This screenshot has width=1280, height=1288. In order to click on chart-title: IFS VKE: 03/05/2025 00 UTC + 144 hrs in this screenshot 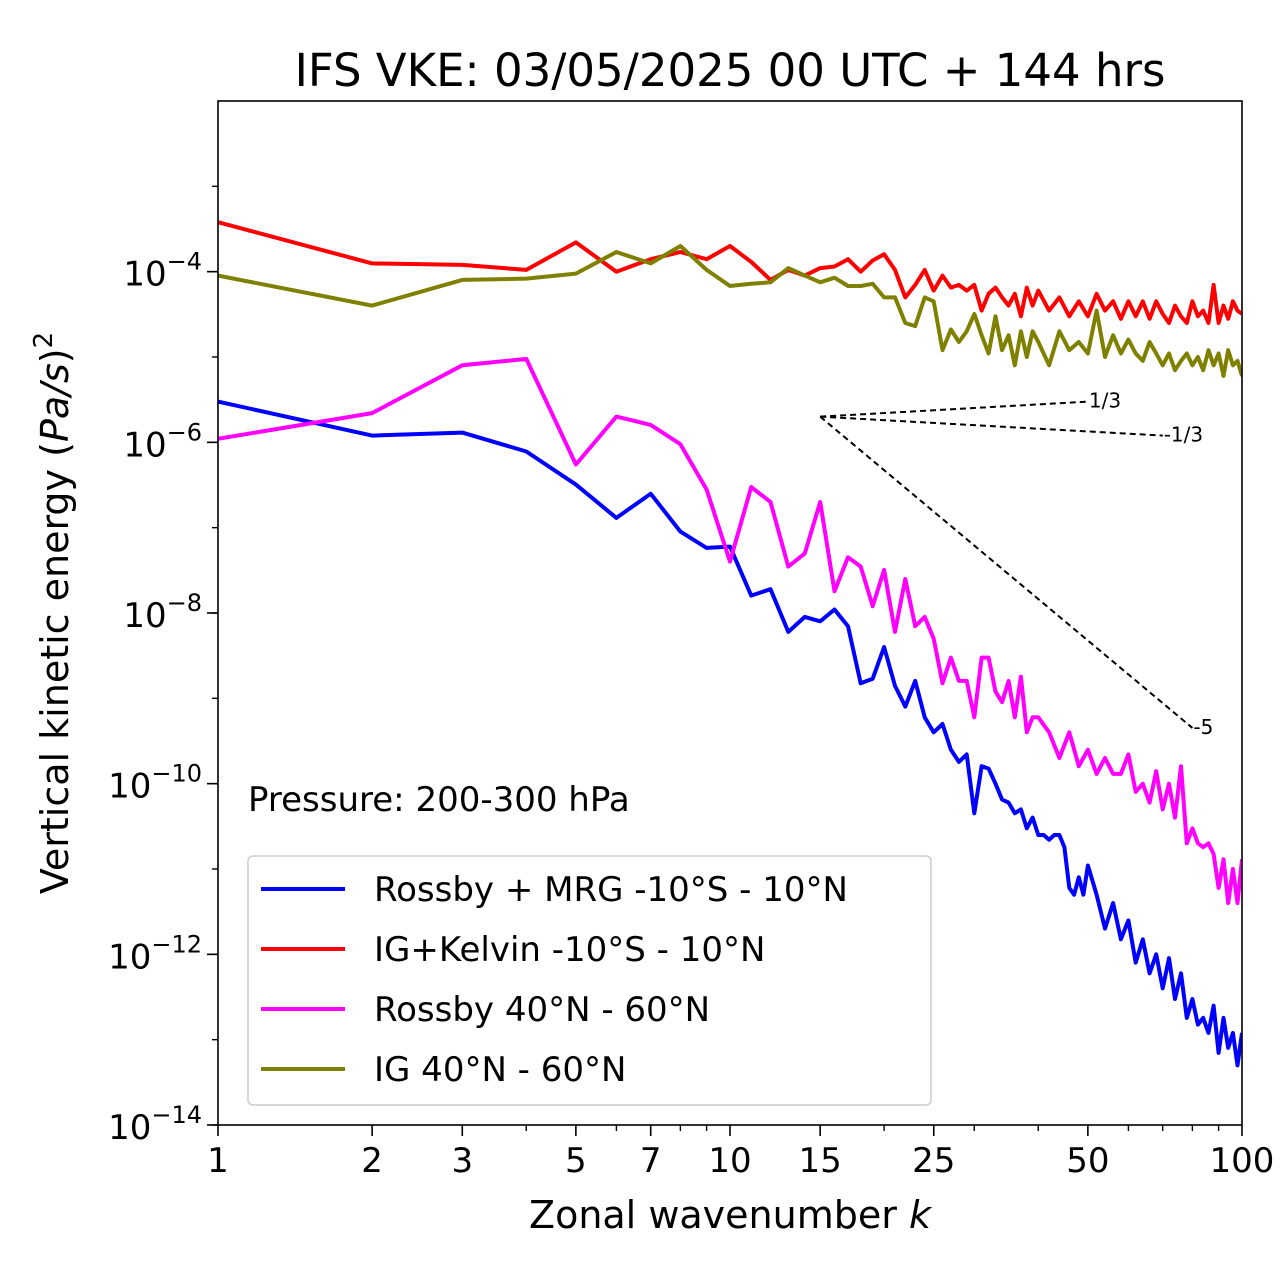, I will do `click(730, 70)`.